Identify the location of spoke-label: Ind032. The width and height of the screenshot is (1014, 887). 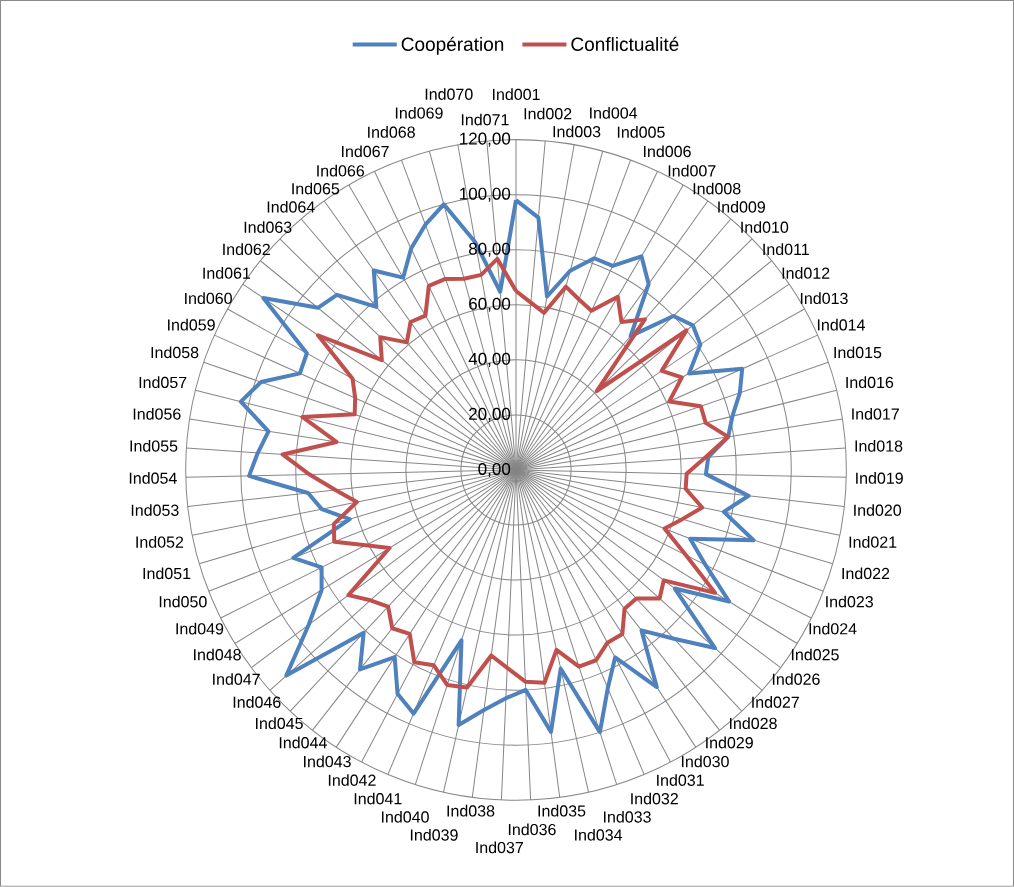
(654, 798).